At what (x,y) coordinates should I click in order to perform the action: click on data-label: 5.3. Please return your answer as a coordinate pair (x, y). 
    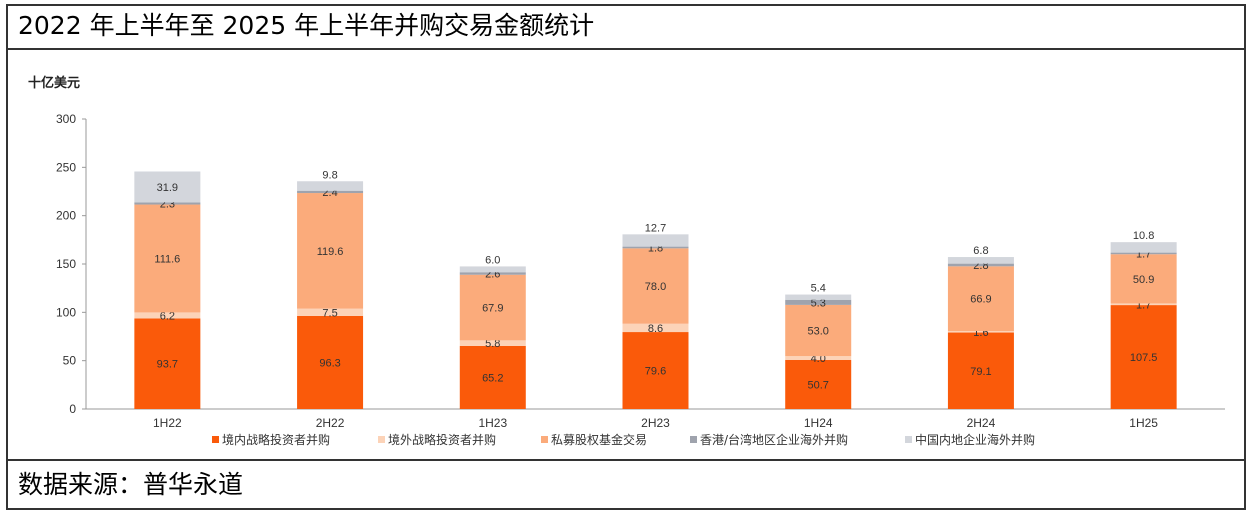
    Looking at the image, I should click on (818, 303).